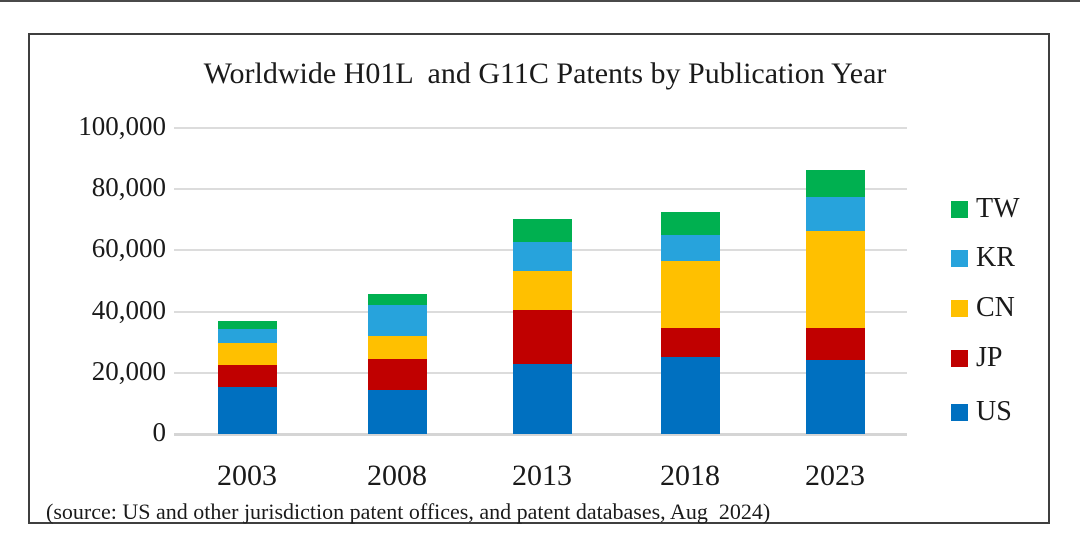 The image size is (1080, 548). What do you see at coordinates (122, 126) in the screenshot?
I see `y-axis-tick-label-100000: 100,000` at bounding box center [122, 126].